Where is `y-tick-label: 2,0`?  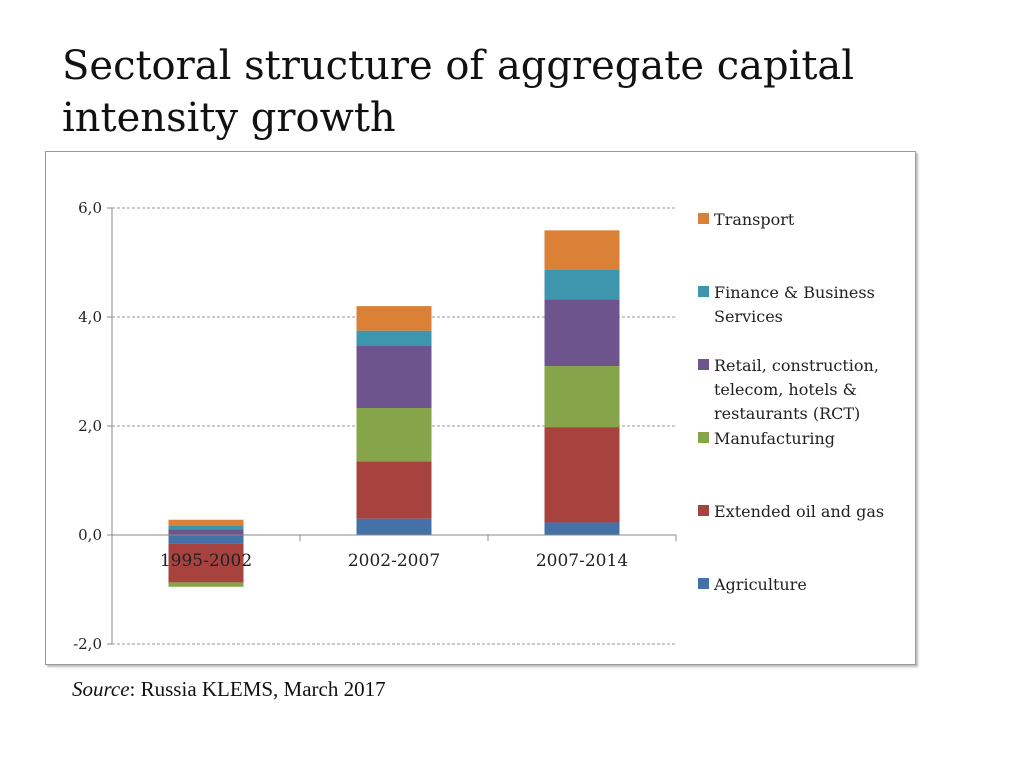 y-tick-label: 2,0 is located at coordinates (90, 426).